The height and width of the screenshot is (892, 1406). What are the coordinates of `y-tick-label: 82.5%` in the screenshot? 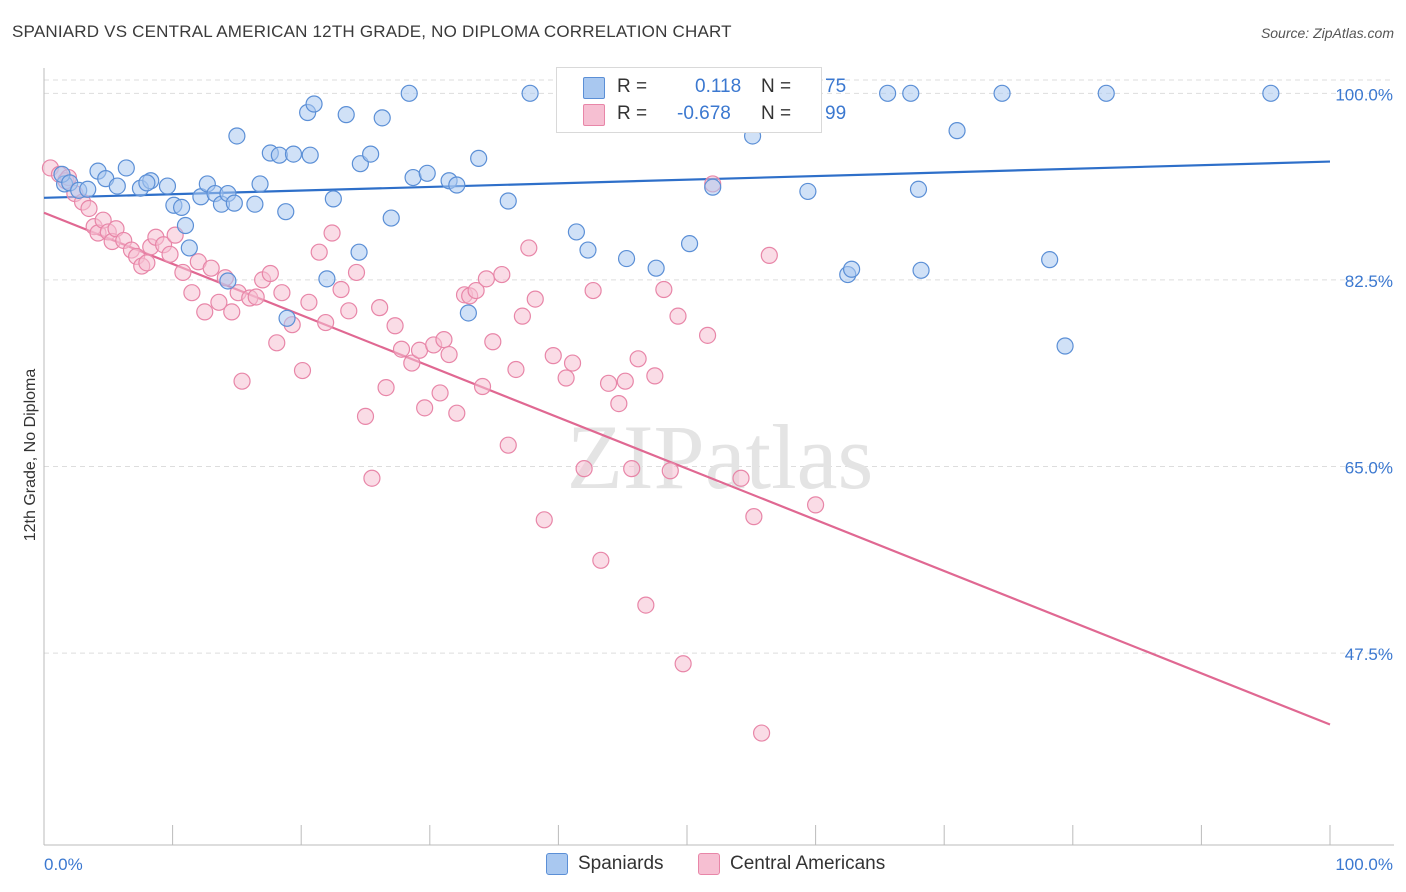 It's located at (1369, 281).